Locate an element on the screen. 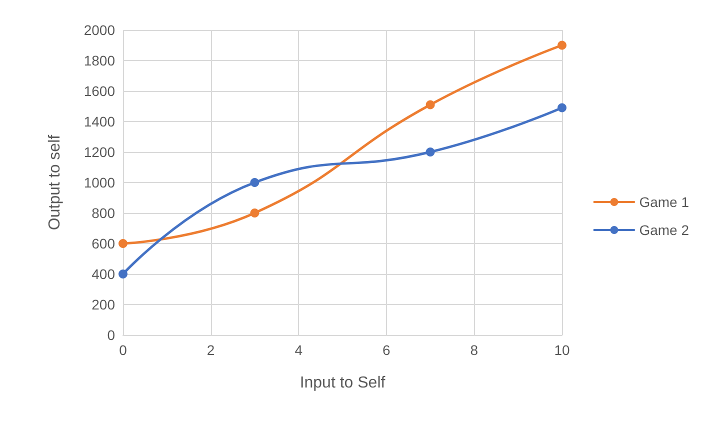  y-tick-label: 0 is located at coordinates (111, 335).